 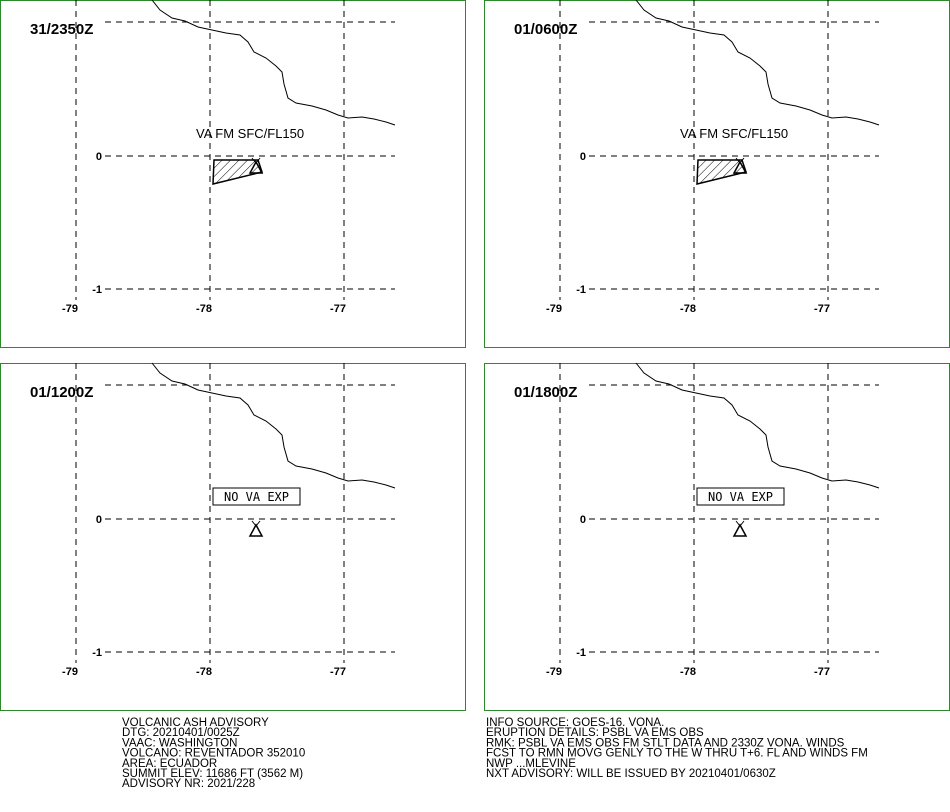 I want to click on valid-time: 01/1800Z, so click(x=545, y=392).